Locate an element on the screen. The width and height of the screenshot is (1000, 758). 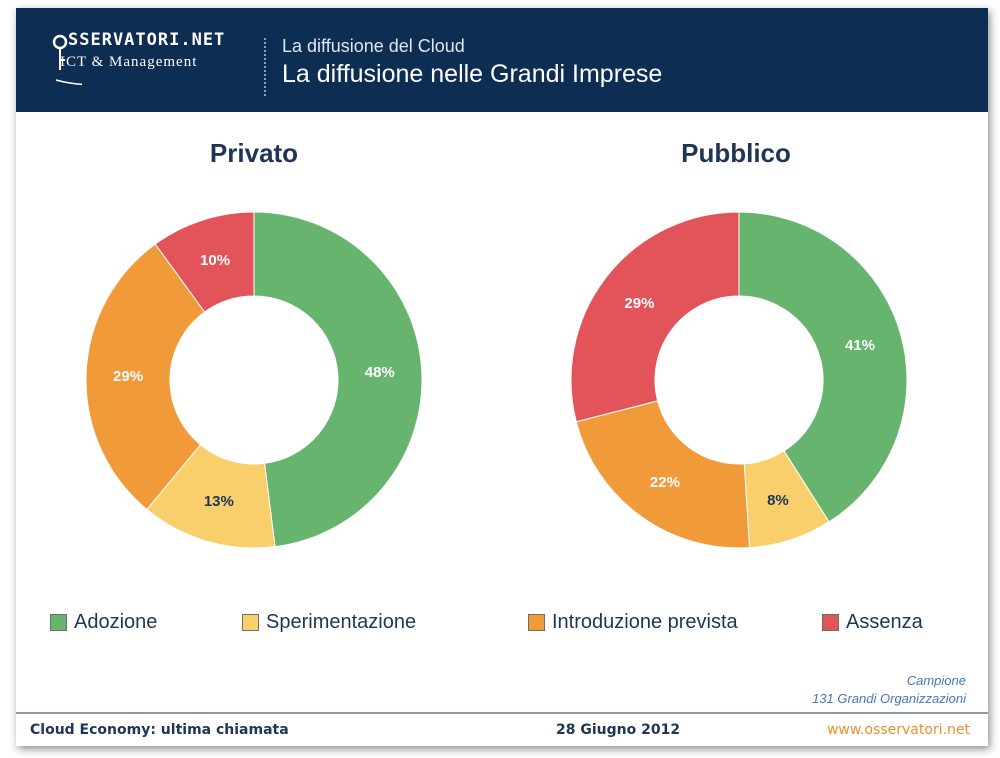
label-privato-adozione: 48% is located at coordinates (380, 372).